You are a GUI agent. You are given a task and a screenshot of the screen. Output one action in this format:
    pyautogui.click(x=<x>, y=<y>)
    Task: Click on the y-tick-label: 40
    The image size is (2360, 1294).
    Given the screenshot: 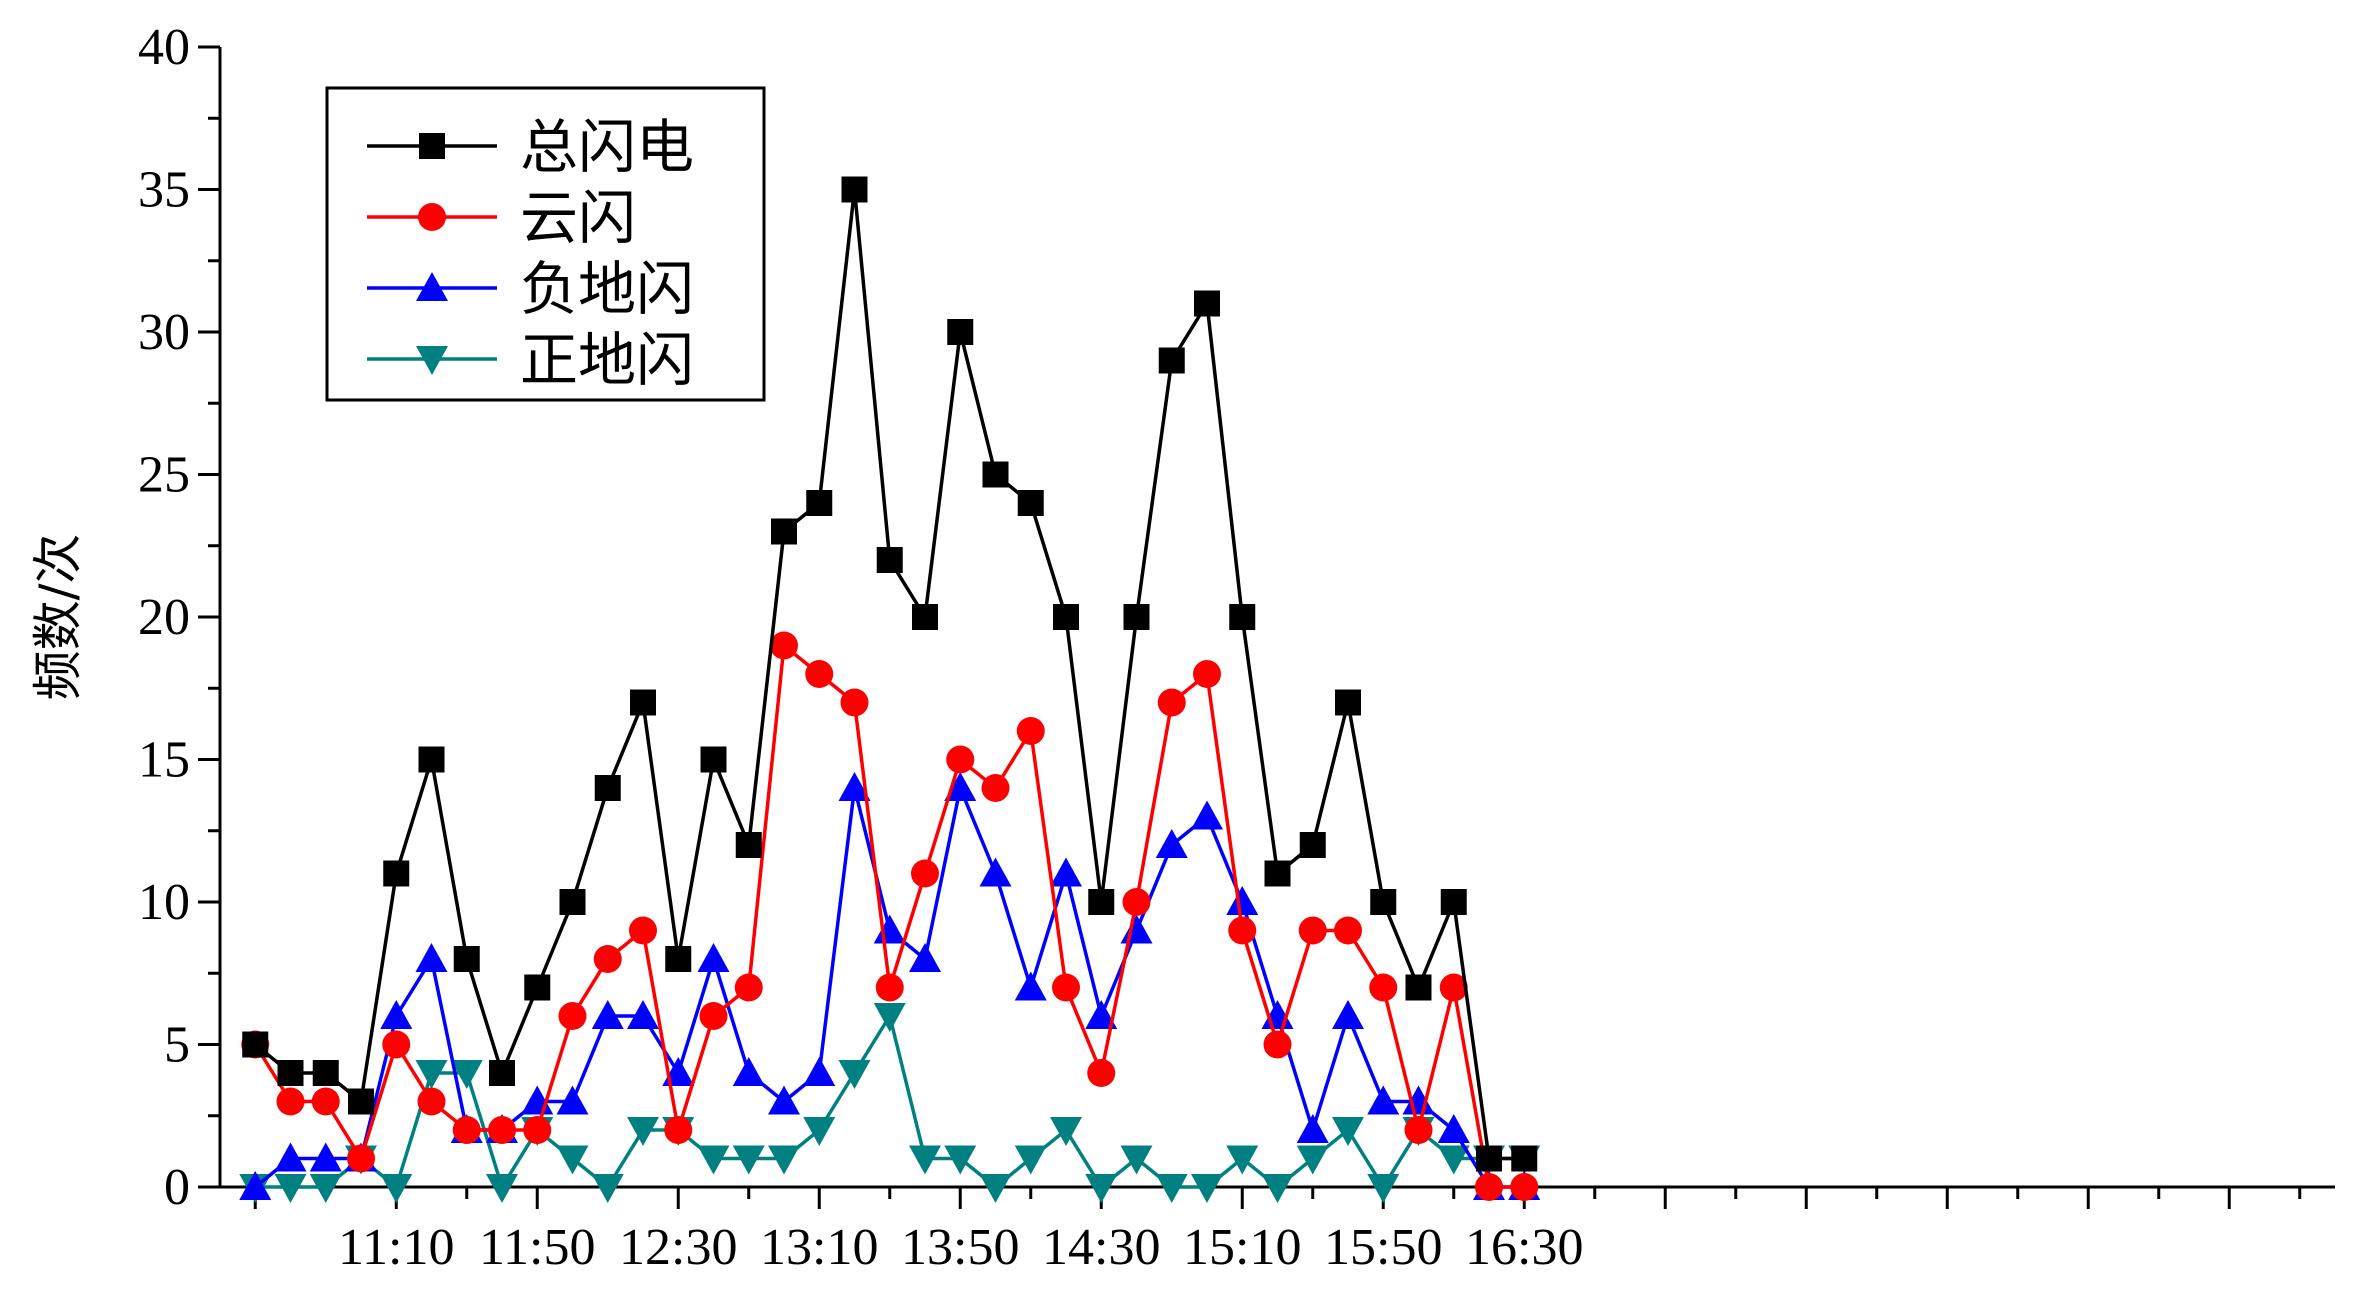 What is the action you would take?
    pyautogui.click(x=164, y=47)
    